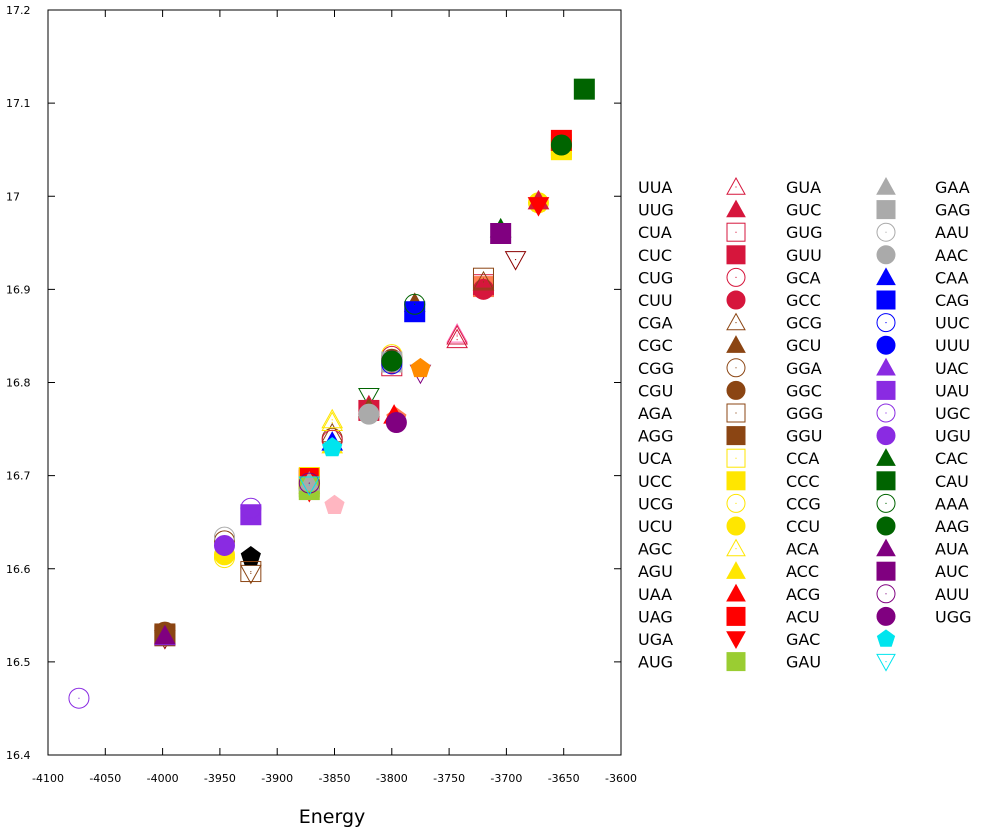  What do you see at coordinates (952, 323) in the screenshot?
I see `legend-label: UUC` at bounding box center [952, 323].